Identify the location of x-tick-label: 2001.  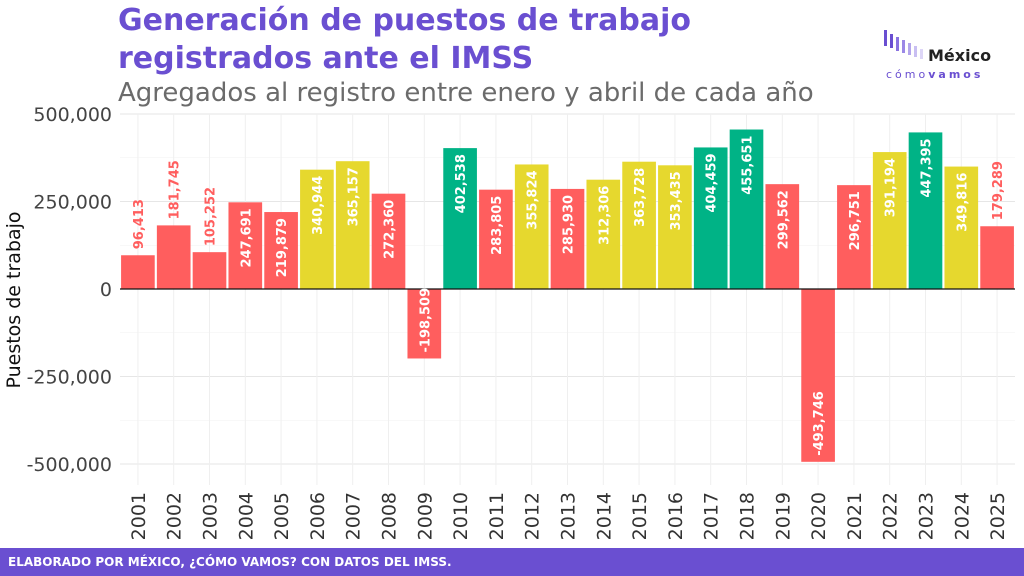
(139, 516).